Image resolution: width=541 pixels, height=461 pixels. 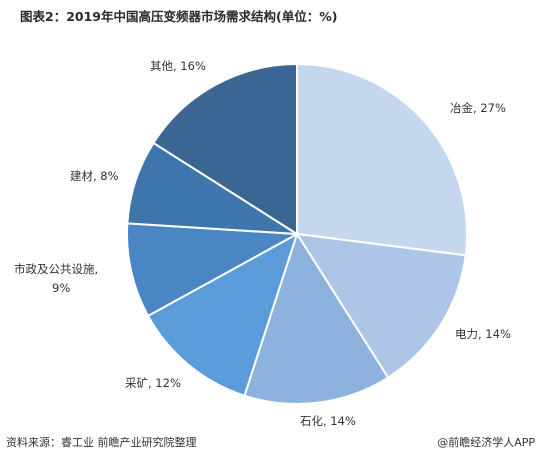 I want to click on slice-label-other: 其他, 16%, so click(x=178, y=66).